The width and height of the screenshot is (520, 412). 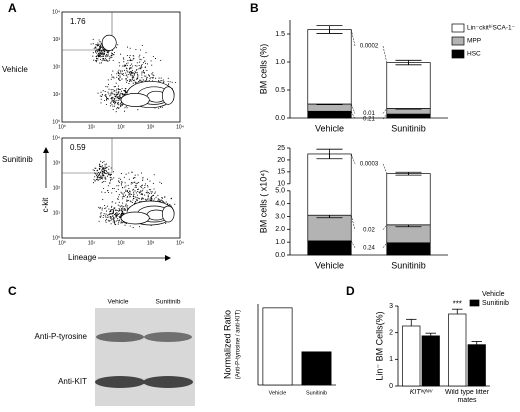 What do you see at coordinates (384, 245) in the screenshot?
I see `comparison-line` at bounding box center [384, 245].